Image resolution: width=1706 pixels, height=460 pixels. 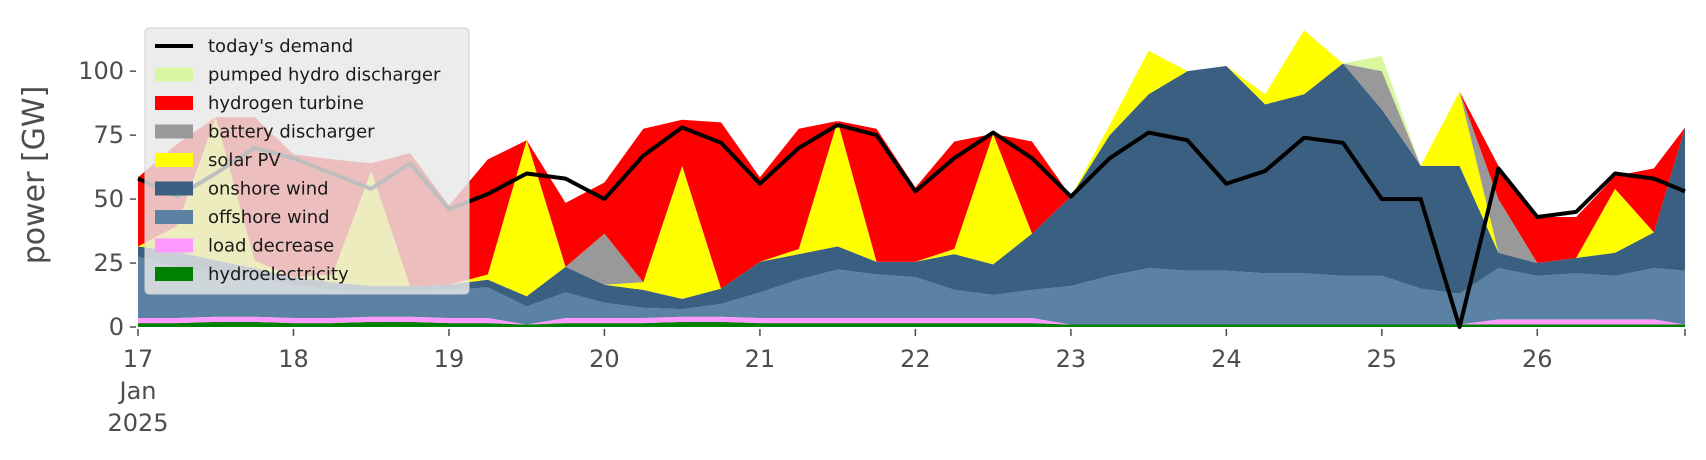 What do you see at coordinates (174, 160) in the screenshot?
I see `legend-swatch-solar-pv` at bounding box center [174, 160].